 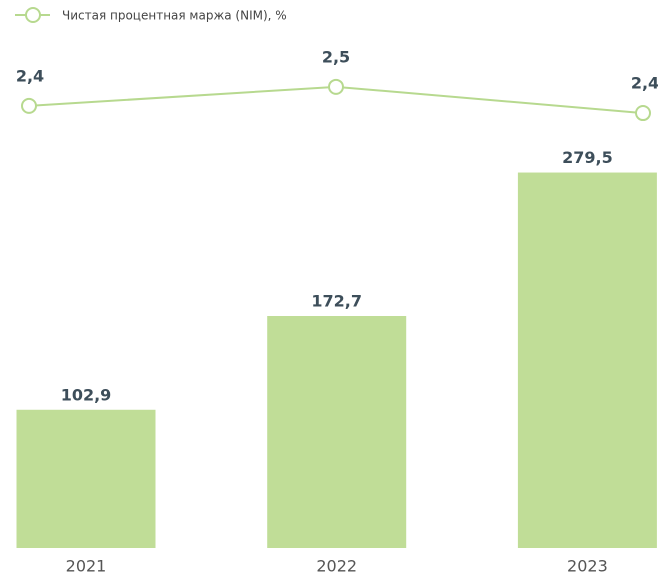 I want to click on line-value-label: 2,5, so click(x=336, y=56).